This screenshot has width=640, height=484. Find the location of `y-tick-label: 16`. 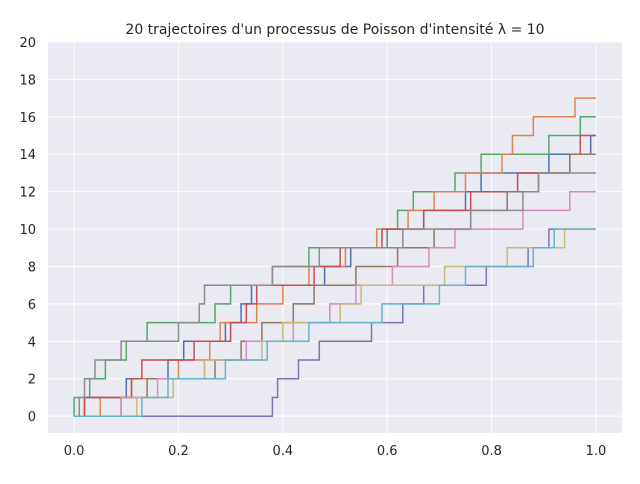

y-tick-label: 16 is located at coordinates (27, 118).